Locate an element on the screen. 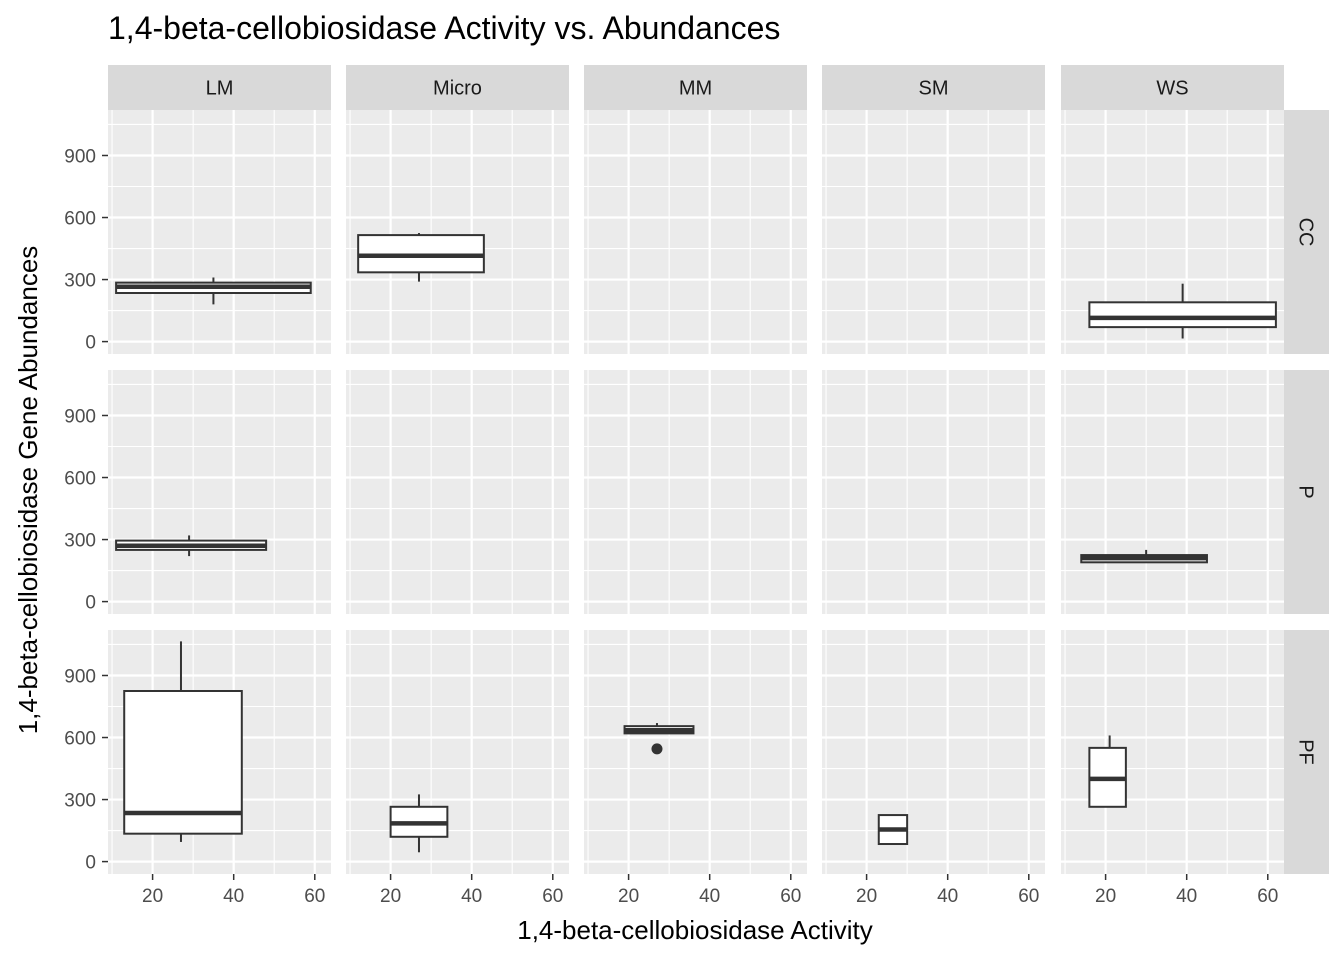 The height and width of the screenshot is (960, 1344). column-strip-label: Micro is located at coordinates (457, 89).